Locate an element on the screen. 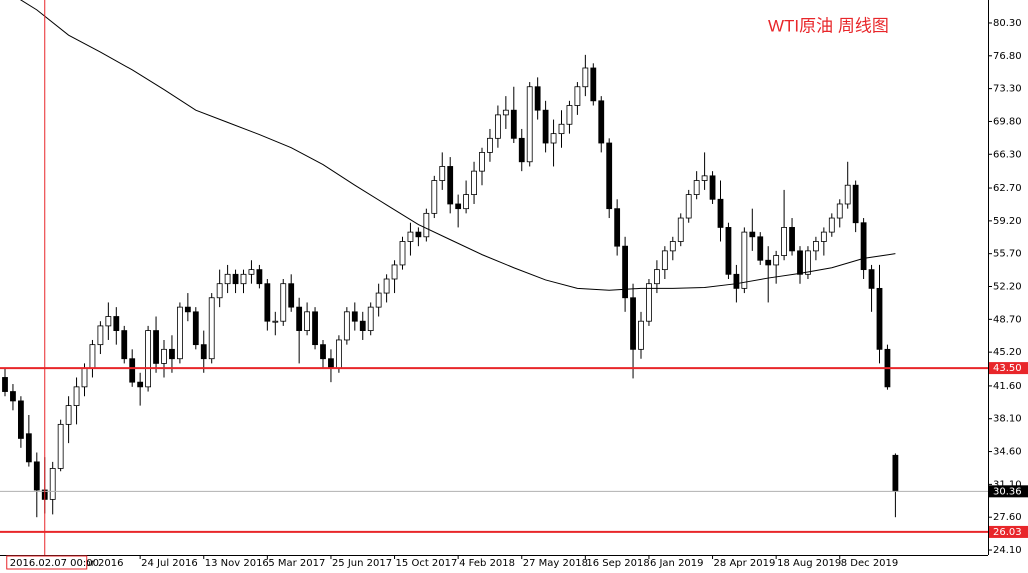  y-tick-label: 73.30 is located at coordinates (1007, 89).